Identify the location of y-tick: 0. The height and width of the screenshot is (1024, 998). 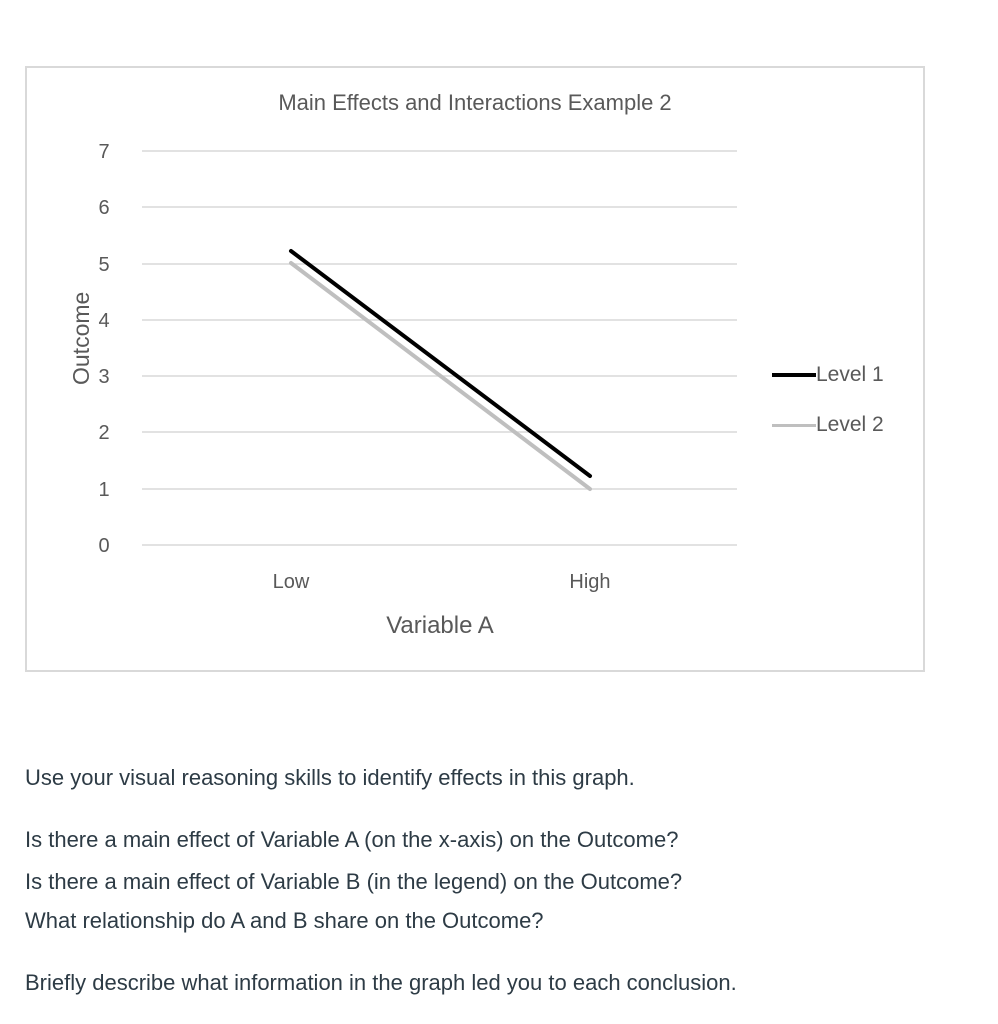
(104, 546).